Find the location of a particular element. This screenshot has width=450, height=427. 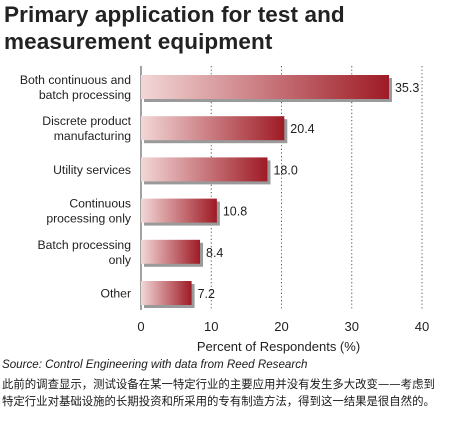

category-label: manufacturing is located at coordinates (92, 136).